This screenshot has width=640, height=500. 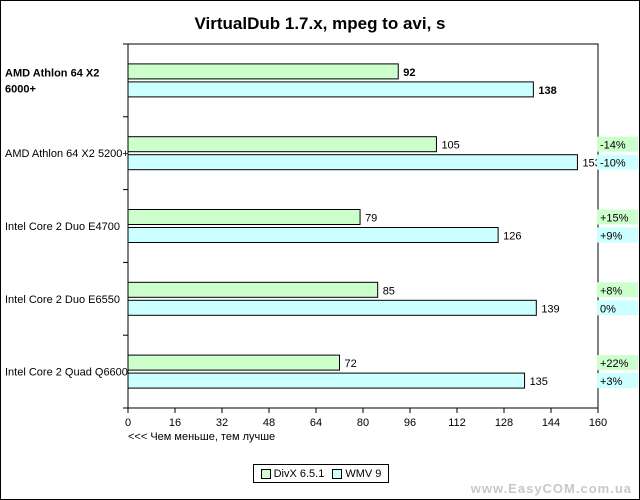 What do you see at coordinates (613, 146) in the screenshot?
I see `delta-label-divx-1: -14%` at bounding box center [613, 146].